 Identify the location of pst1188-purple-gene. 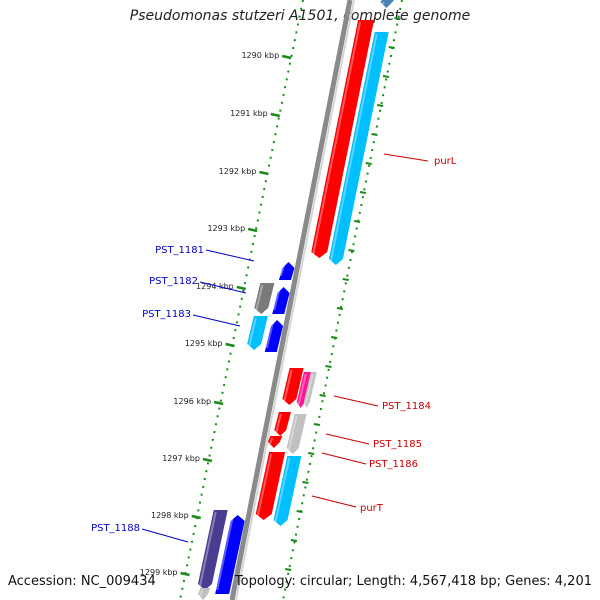
(212, 550).